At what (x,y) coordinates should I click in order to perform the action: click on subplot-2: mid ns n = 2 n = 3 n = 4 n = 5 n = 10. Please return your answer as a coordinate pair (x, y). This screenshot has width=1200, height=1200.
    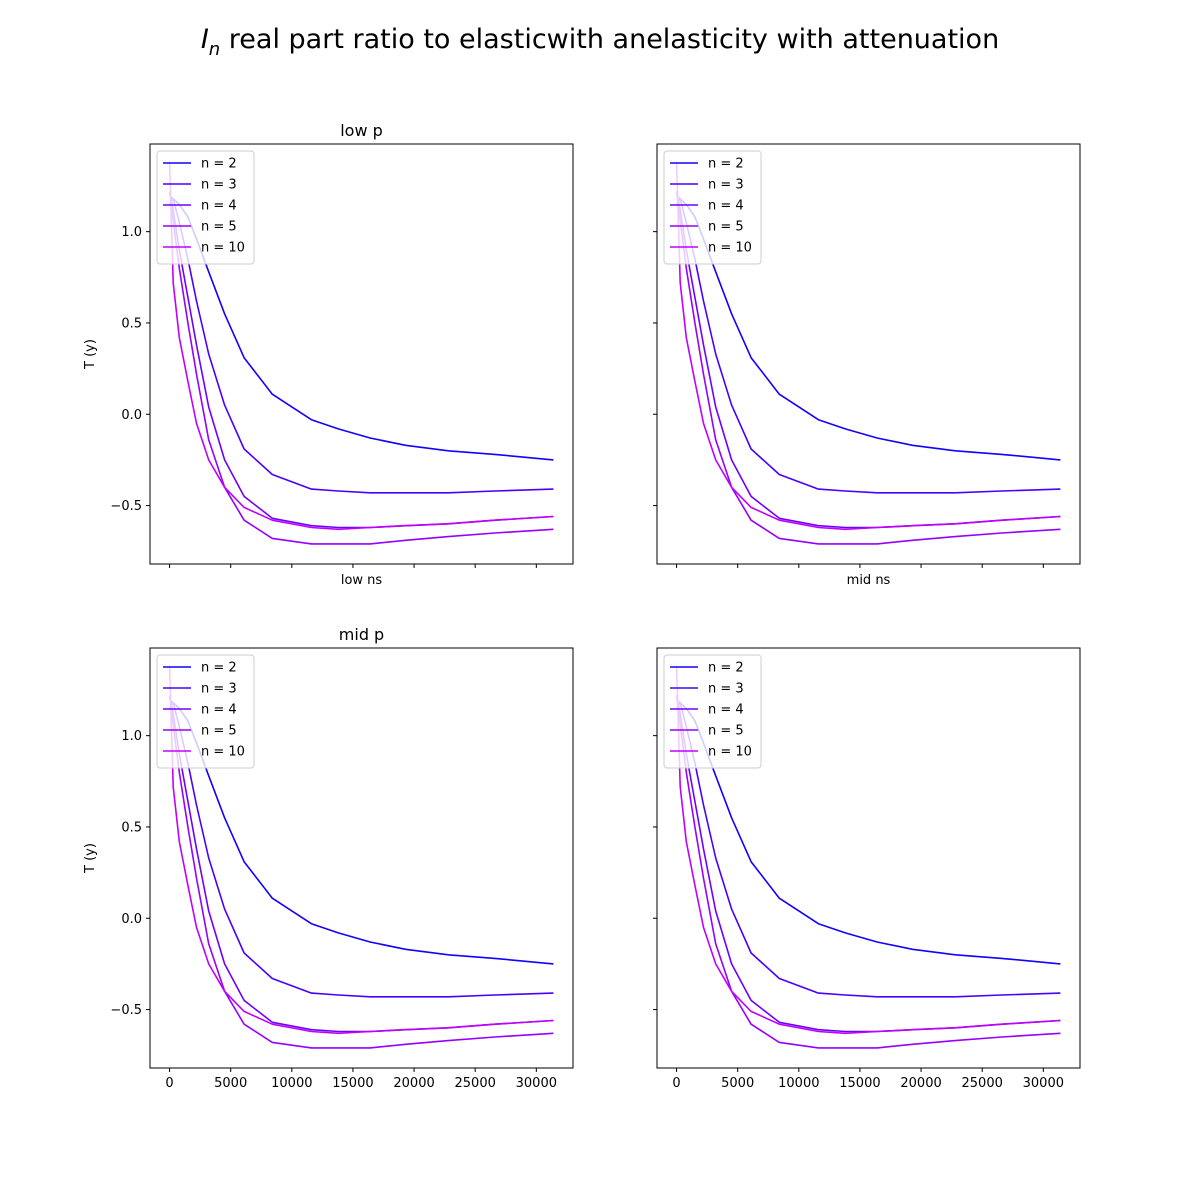
    Looking at the image, I should click on (867, 365).